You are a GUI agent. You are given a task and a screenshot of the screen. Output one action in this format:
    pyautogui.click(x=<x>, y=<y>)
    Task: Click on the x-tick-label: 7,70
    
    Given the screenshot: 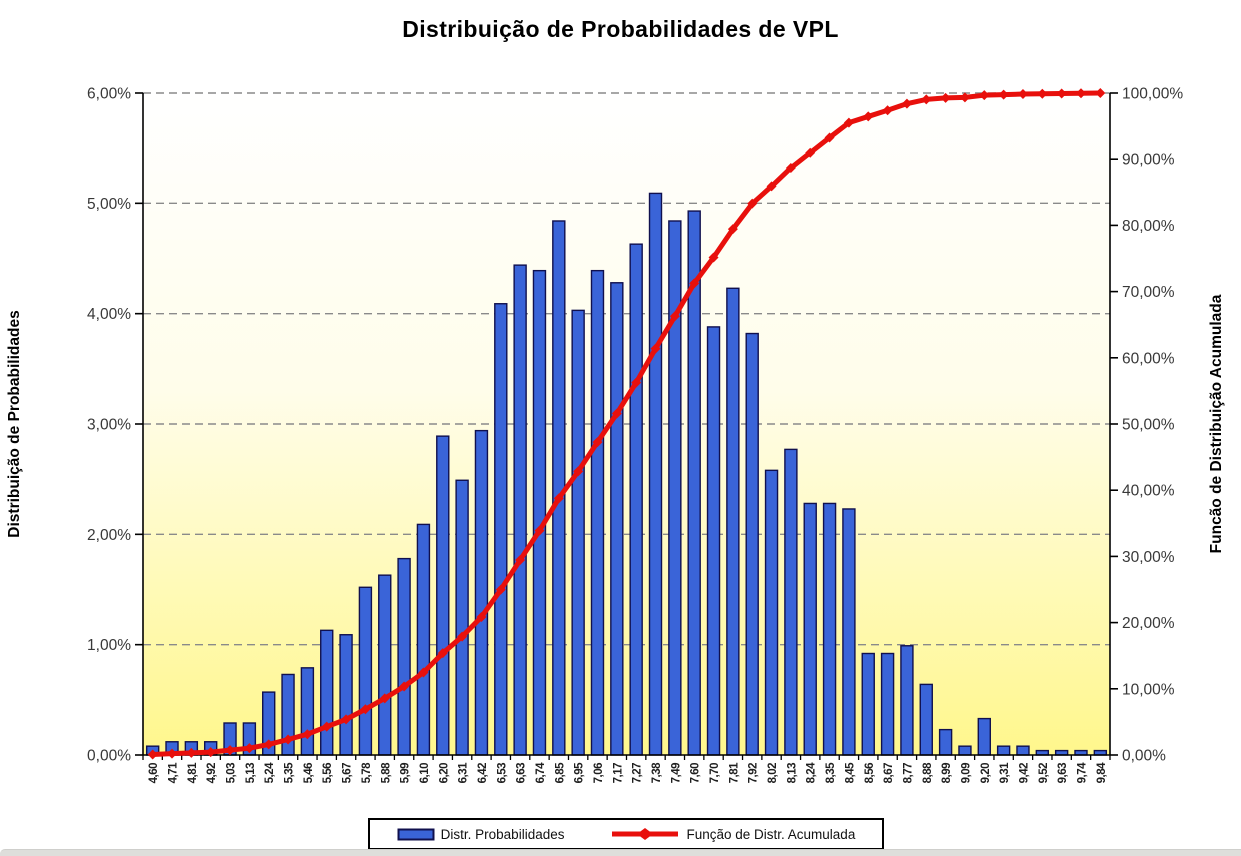 What is the action you would take?
    pyautogui.click(x=715, y=773)
    